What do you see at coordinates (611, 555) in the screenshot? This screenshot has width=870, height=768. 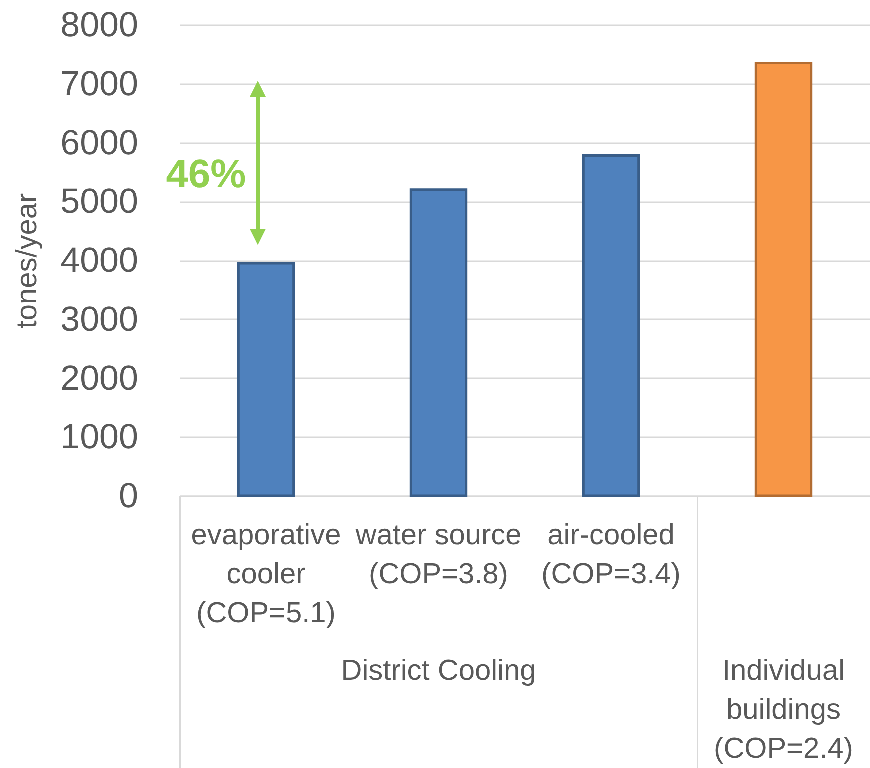 I see `x-tick-label: air-cooled (COP=3.4)` at bounding box center [611, 555].